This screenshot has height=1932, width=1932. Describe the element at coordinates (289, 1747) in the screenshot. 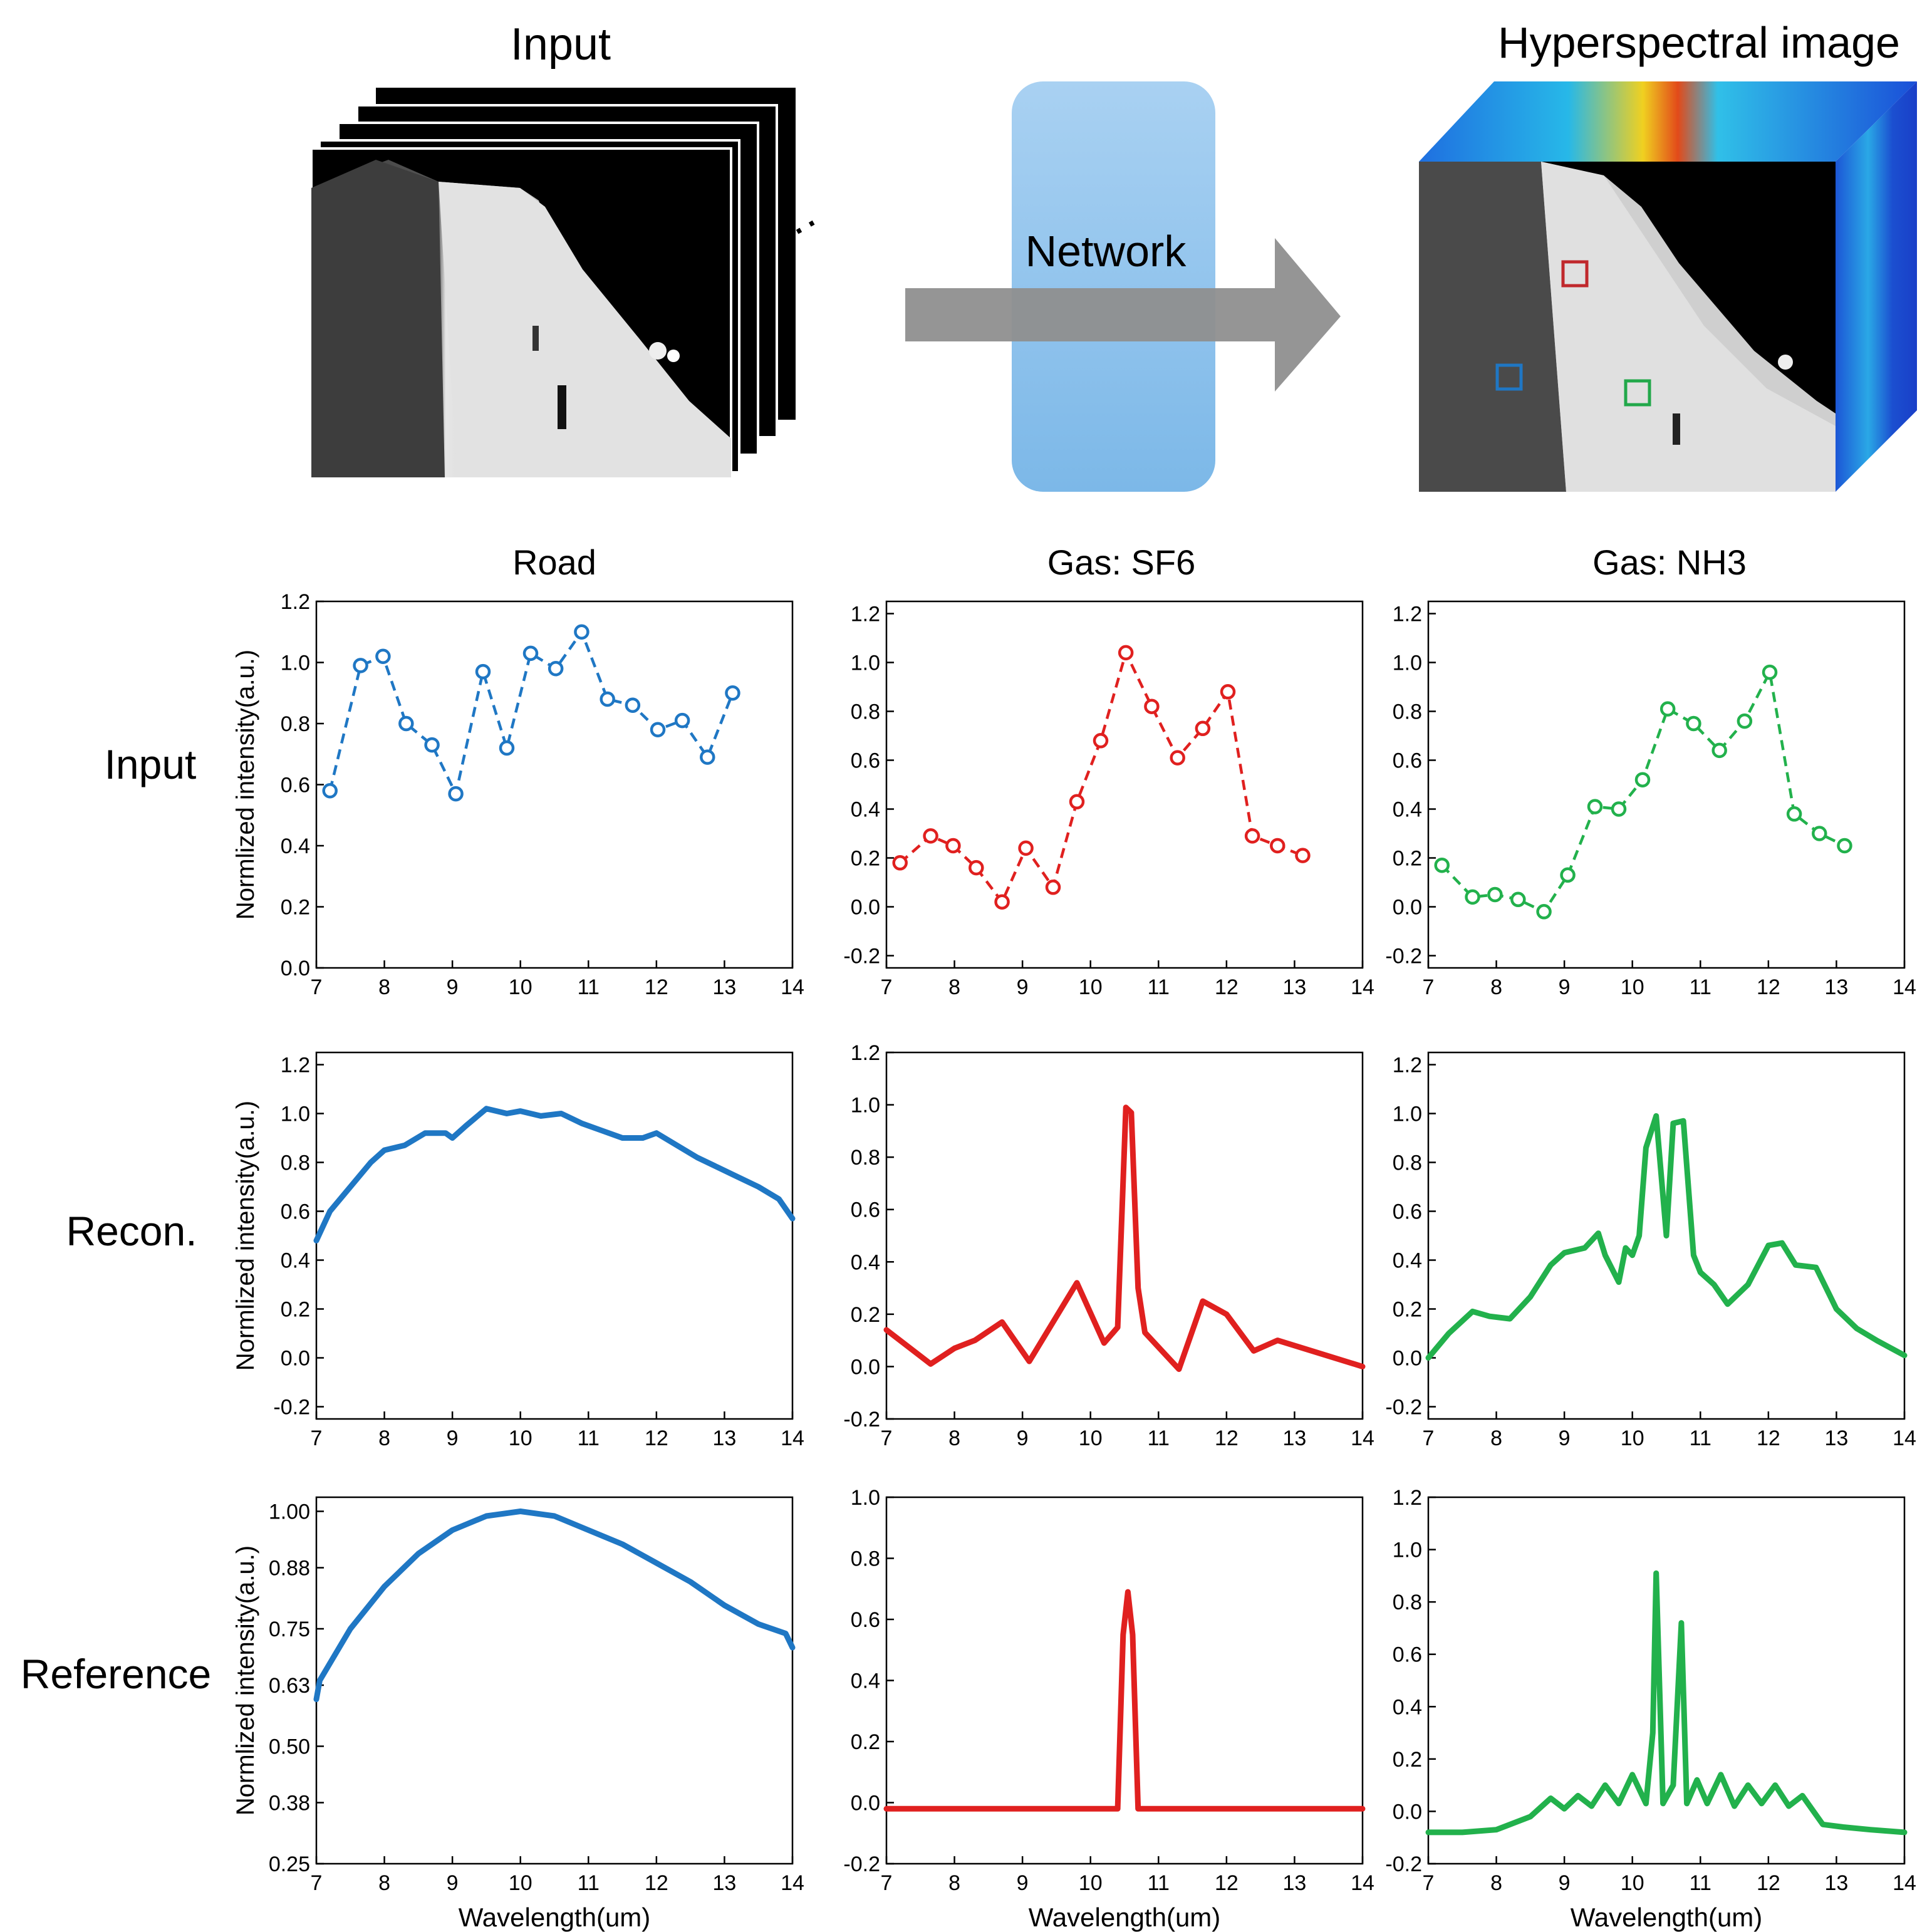

I see `y-tick-label: 0.50` at that location.